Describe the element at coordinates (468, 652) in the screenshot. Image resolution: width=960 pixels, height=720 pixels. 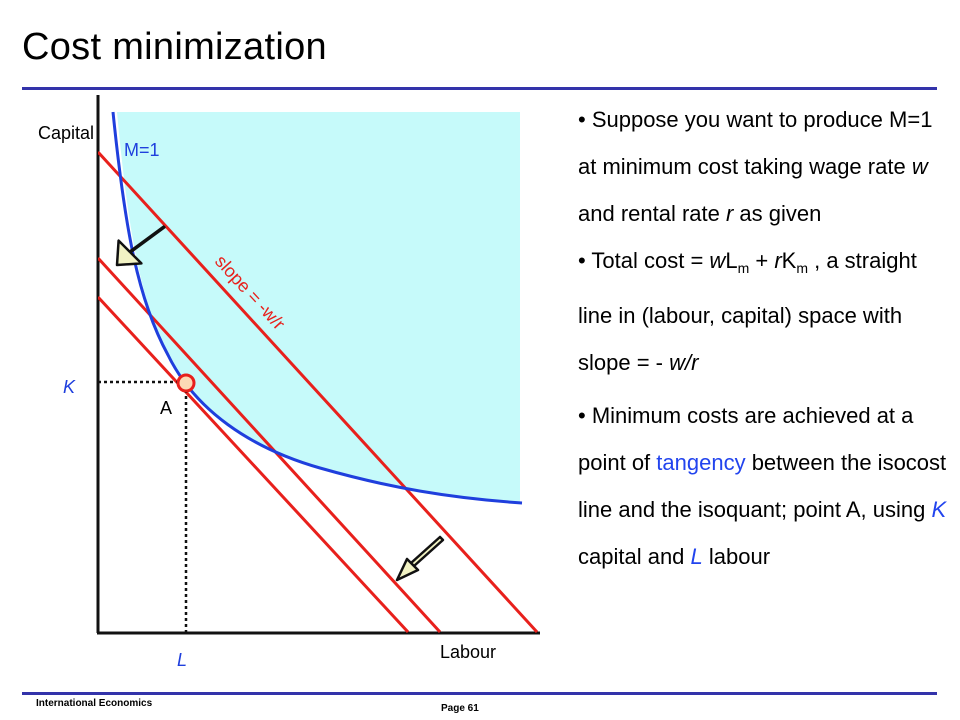
I see `x-axis-label: Labour` at that location.